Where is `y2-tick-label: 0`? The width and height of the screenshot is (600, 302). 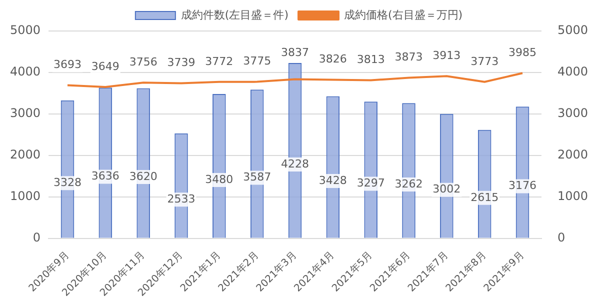 y2-tick-label: 0 is located at coordinates (561, 237).